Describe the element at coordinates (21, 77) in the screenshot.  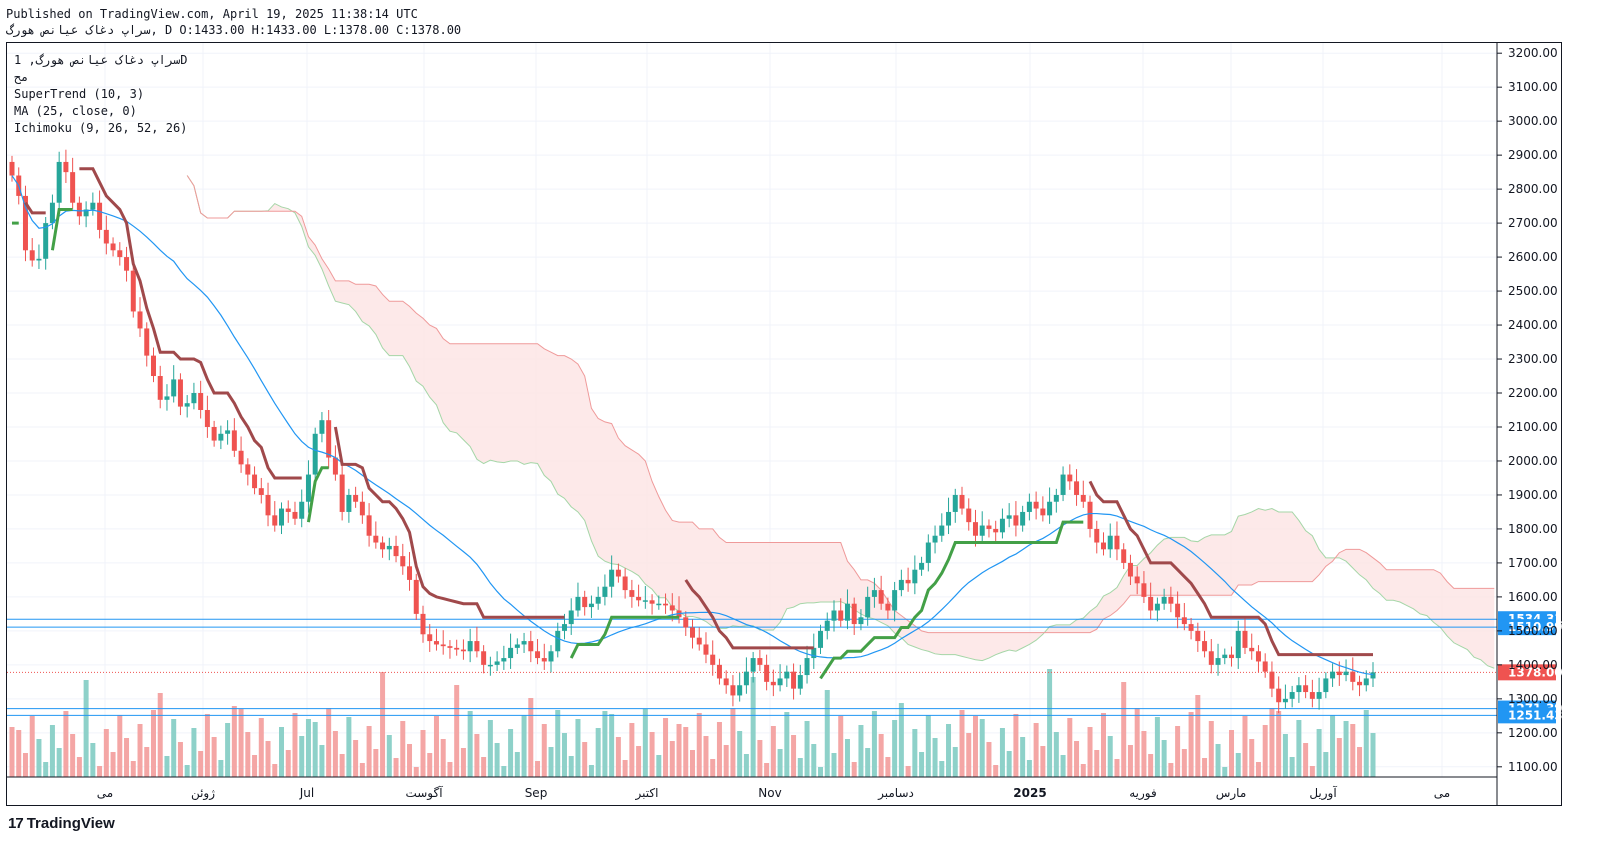
I see `legend-exchange: مح` at that location.